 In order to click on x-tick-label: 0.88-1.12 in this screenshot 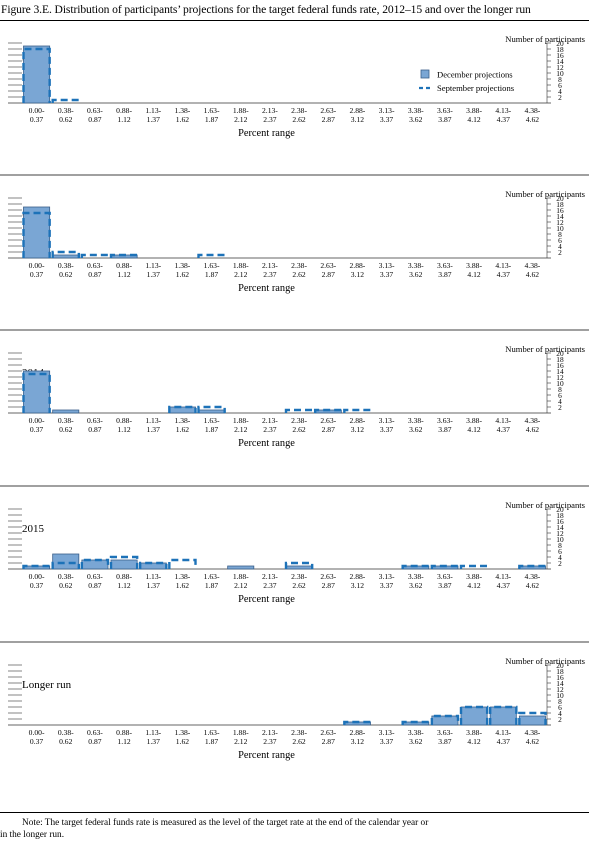, I will do `click(124, 425)`.